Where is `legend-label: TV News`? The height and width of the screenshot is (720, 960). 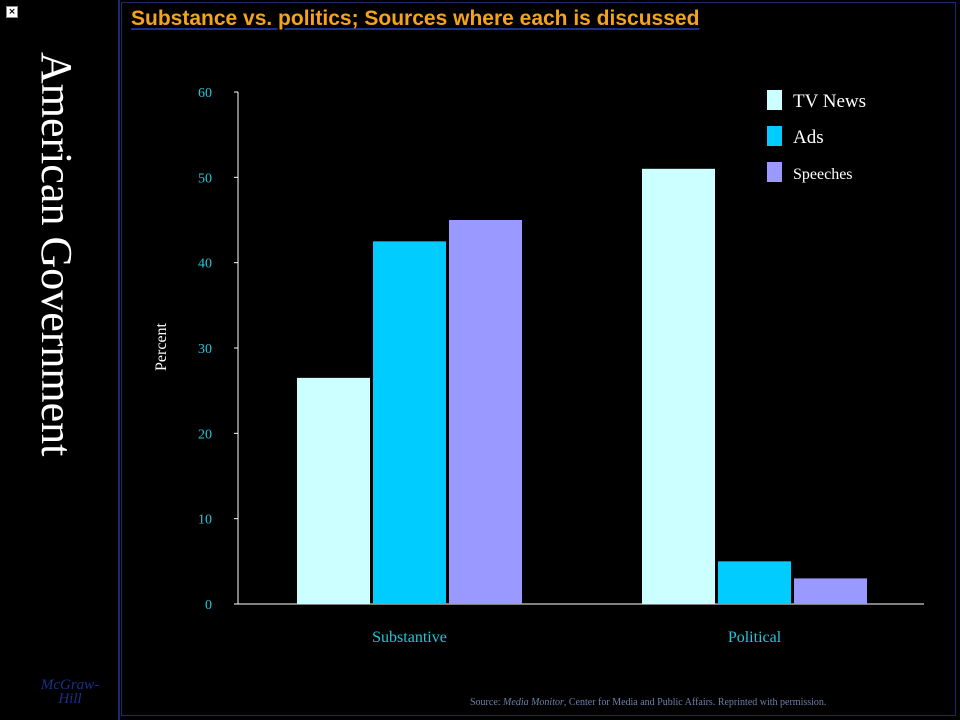
legend-label: TV News is located at coordinates (829, 101).